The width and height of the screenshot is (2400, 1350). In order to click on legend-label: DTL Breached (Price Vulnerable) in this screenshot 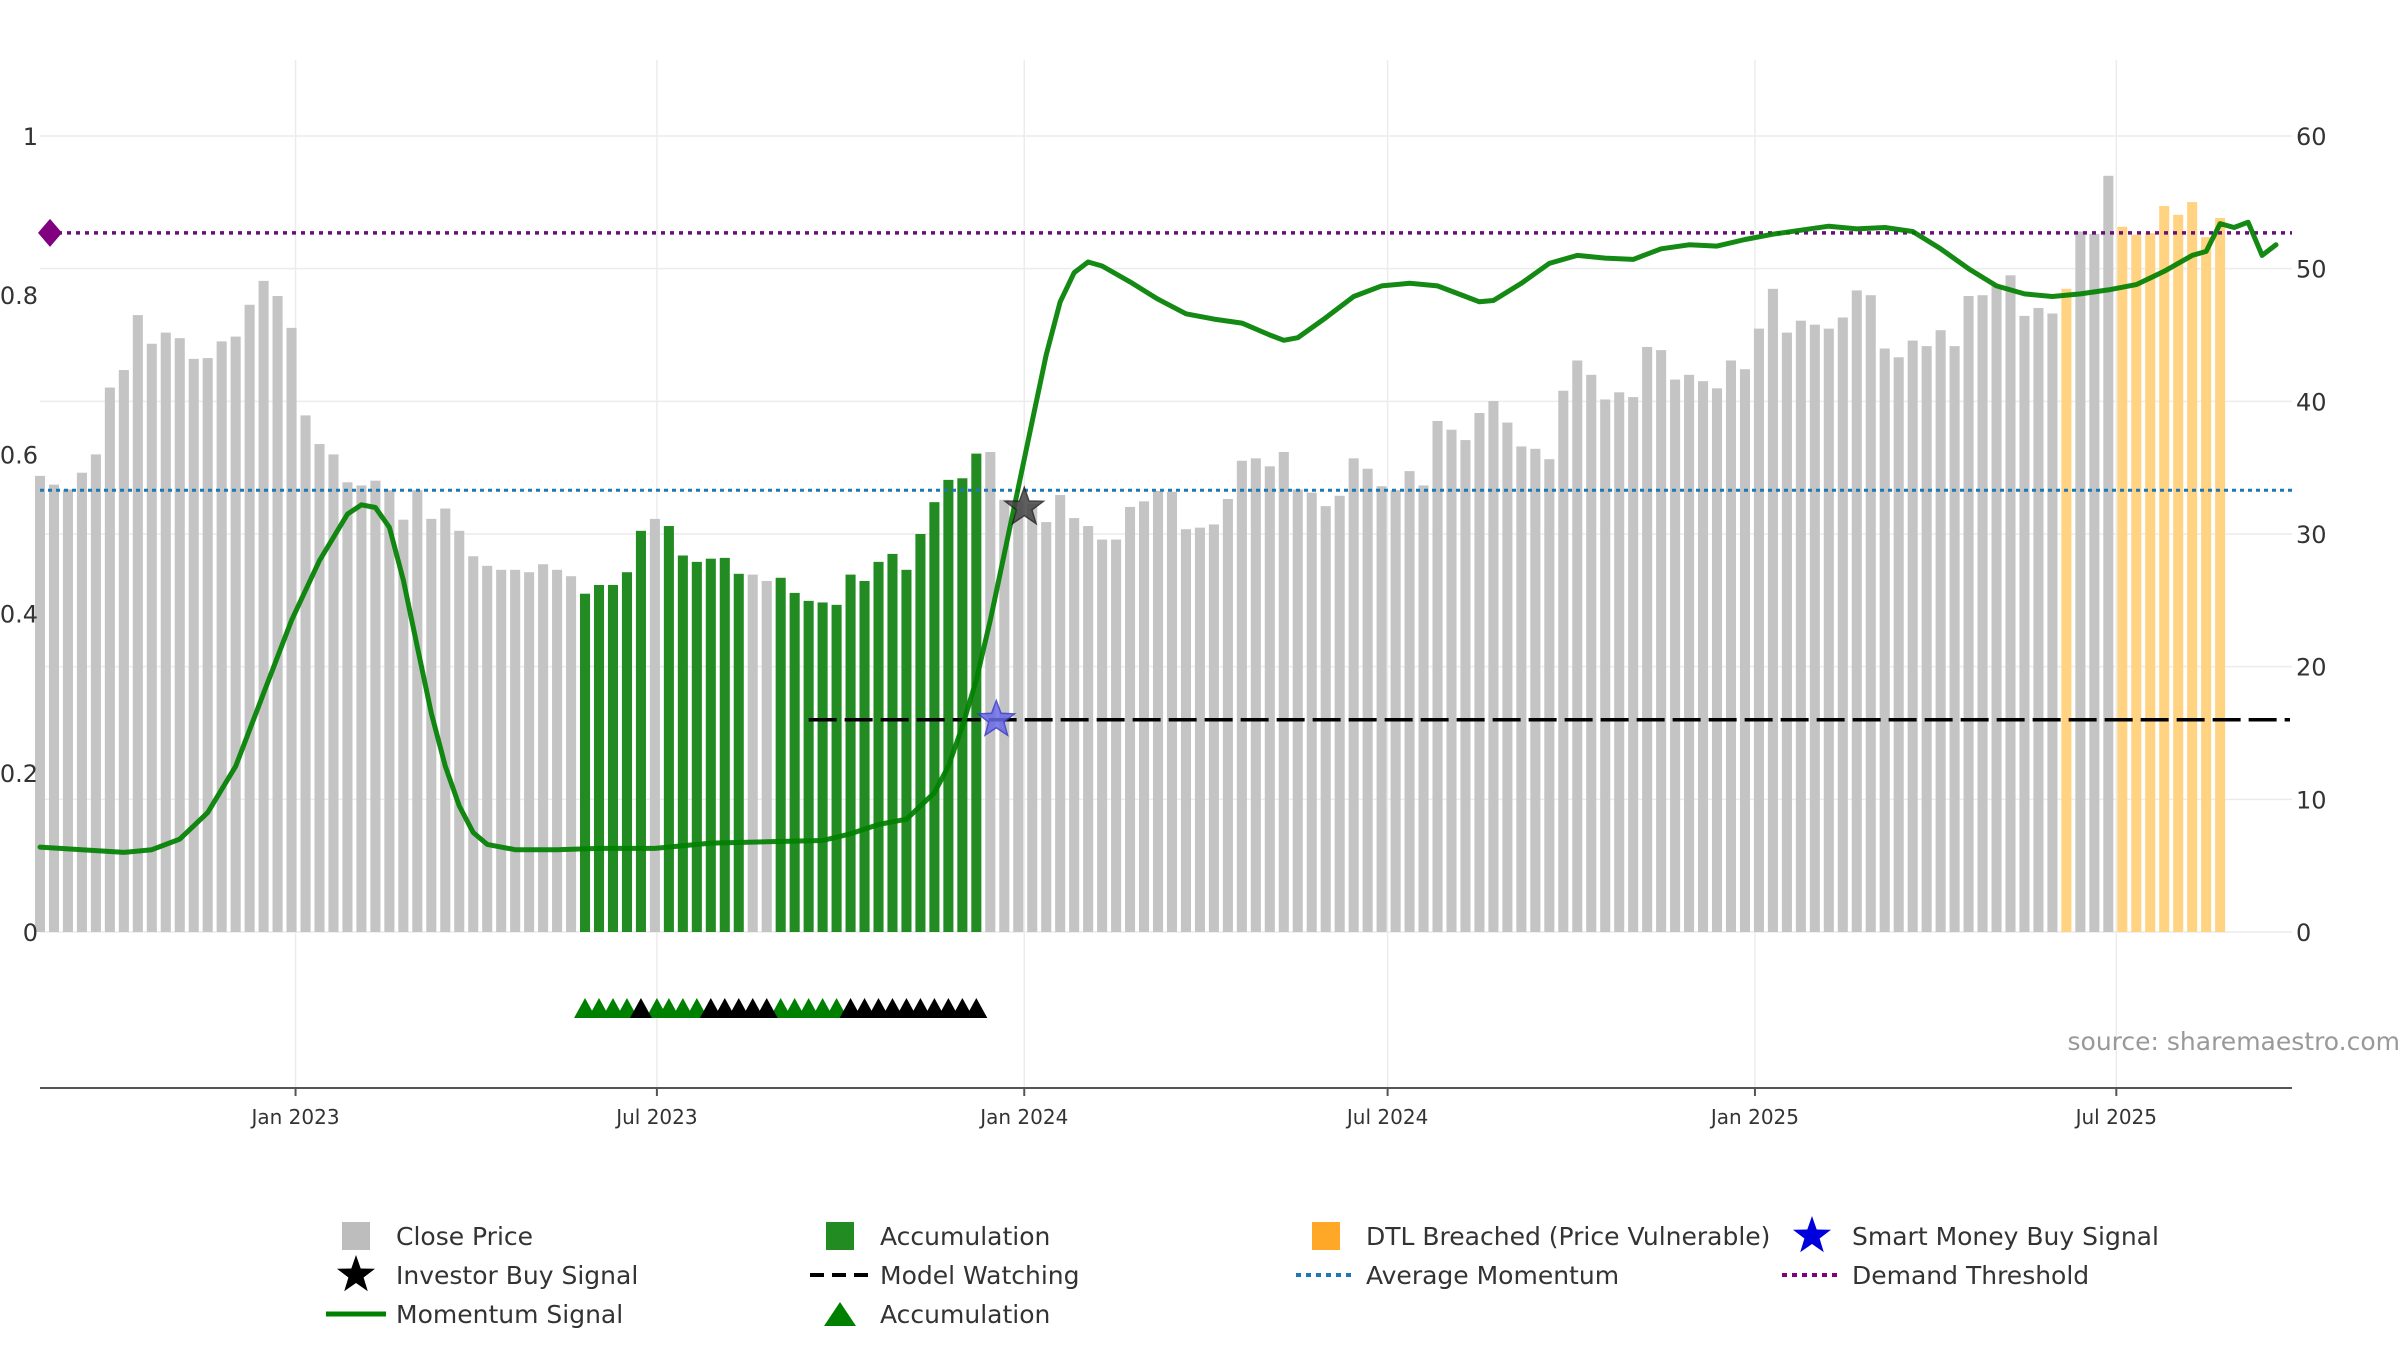, I will do `click(1568, 1236)`.